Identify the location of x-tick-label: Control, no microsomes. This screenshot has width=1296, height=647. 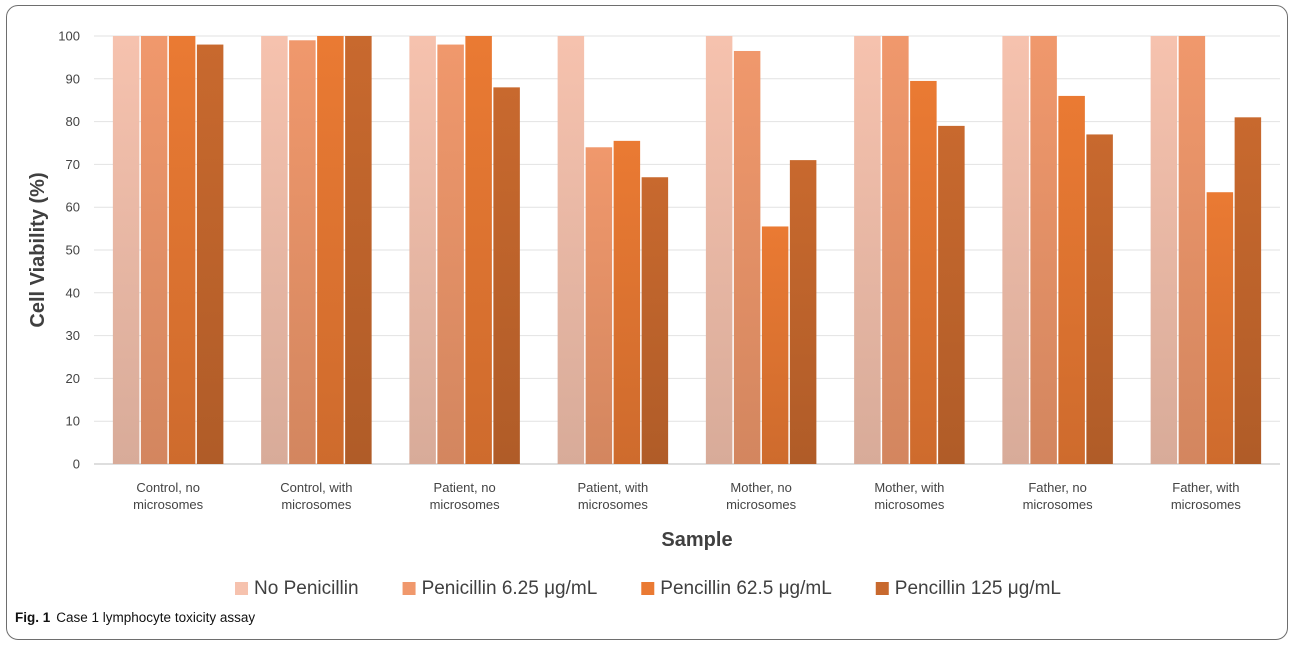
(168, 496).